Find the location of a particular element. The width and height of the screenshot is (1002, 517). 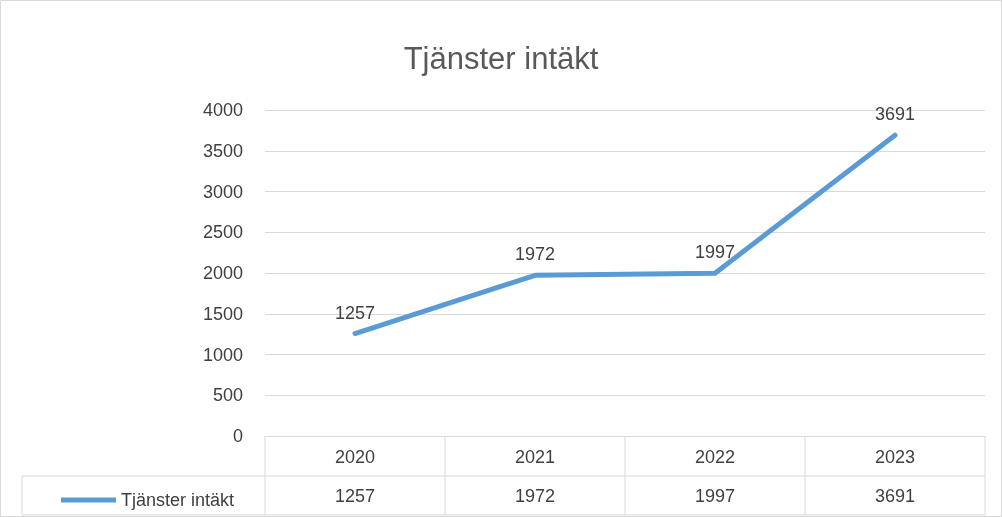

x-tick-label: 2020 is located at coordinates (355, 457).